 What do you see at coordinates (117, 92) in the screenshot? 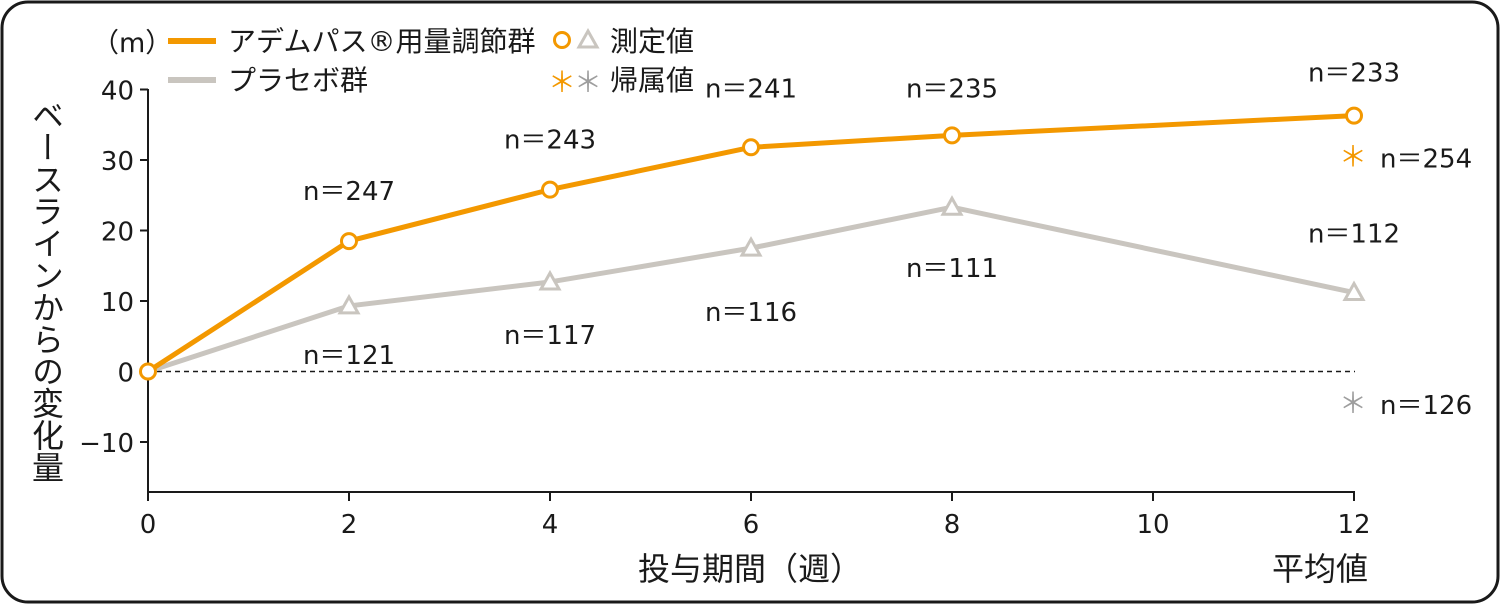
I see `y-tick-label: 40` at bounding box center [117, 92].